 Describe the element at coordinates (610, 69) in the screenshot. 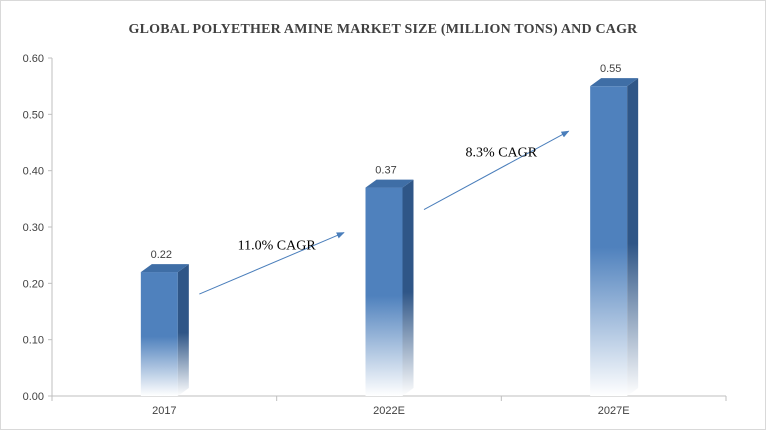

I see `data-label: 0.55` at that location.